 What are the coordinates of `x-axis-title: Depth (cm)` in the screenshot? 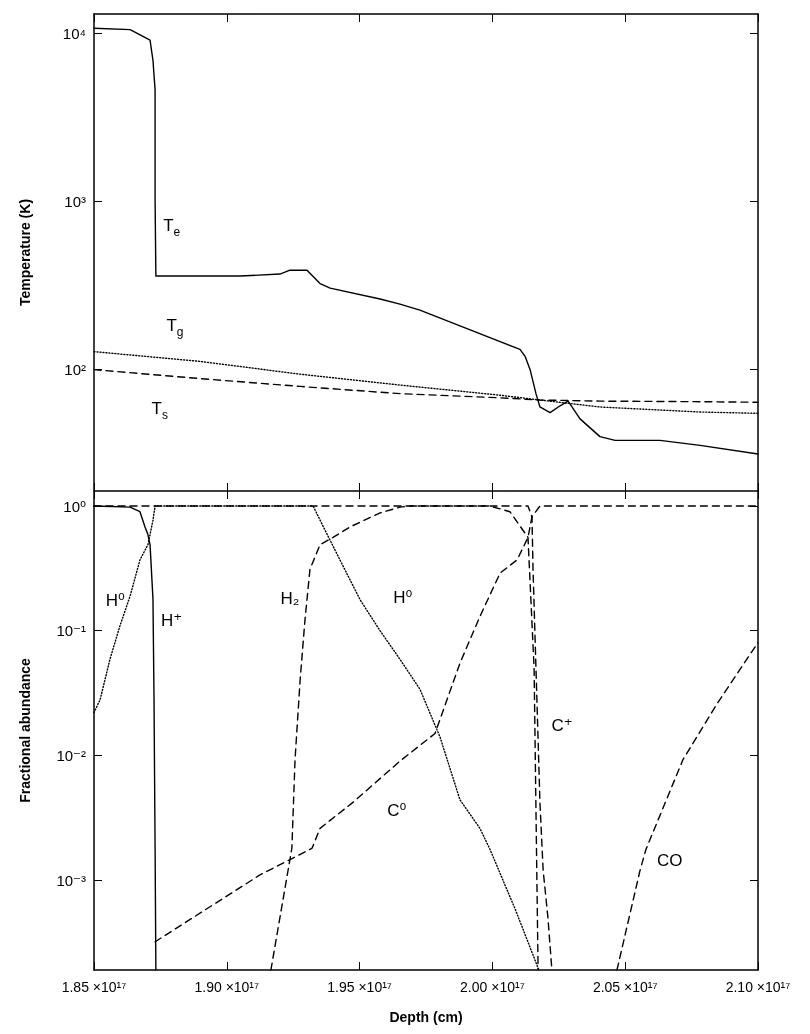 It's located at (426, 1017).